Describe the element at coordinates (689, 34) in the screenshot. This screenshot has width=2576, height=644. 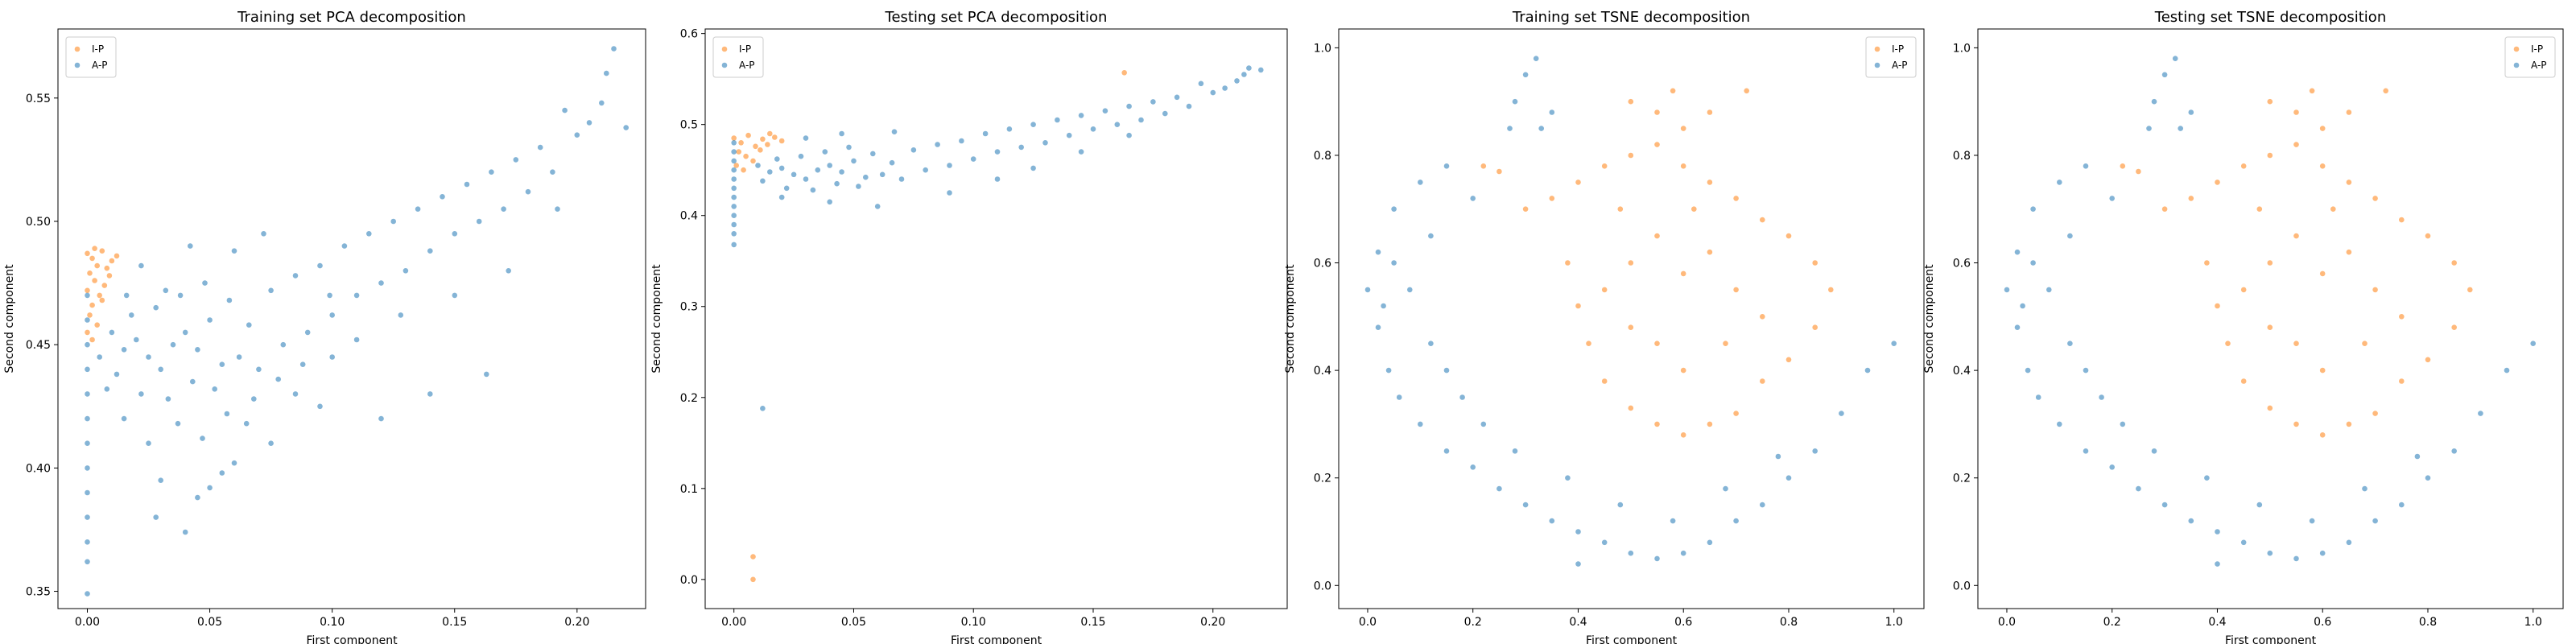
I see `y-tick-label: 0.6` at that location.